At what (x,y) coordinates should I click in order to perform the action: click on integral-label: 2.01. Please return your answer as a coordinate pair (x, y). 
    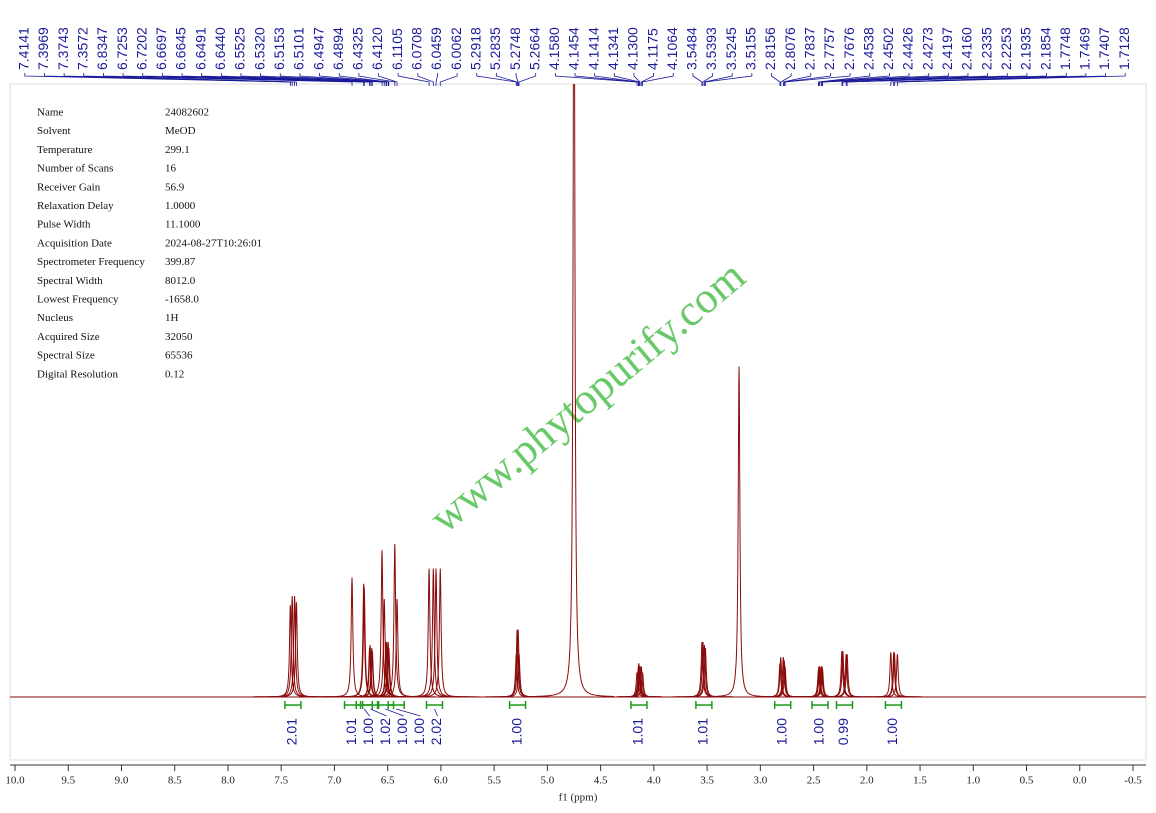
    Looking at the image, I should click on (292, 731).